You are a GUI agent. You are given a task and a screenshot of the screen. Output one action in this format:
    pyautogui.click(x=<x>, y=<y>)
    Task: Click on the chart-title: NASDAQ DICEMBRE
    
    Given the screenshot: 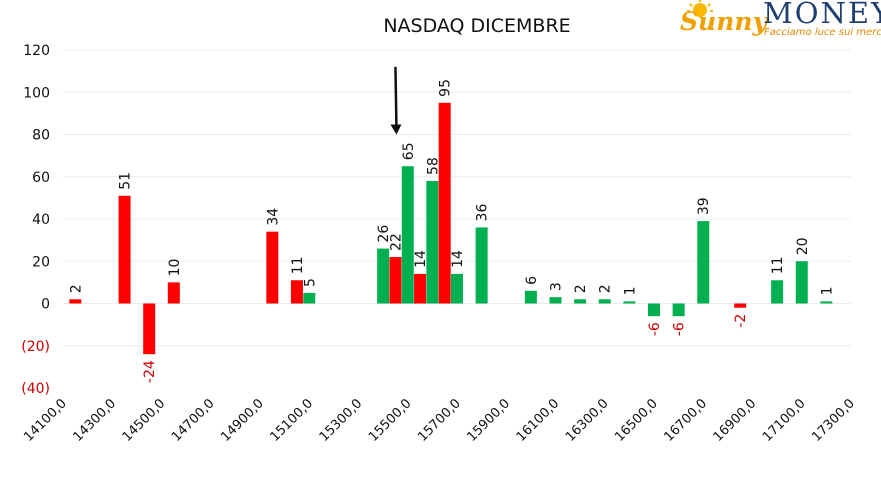 What is the action you would take?
    pyautogui.click(x=476, y=26)
    